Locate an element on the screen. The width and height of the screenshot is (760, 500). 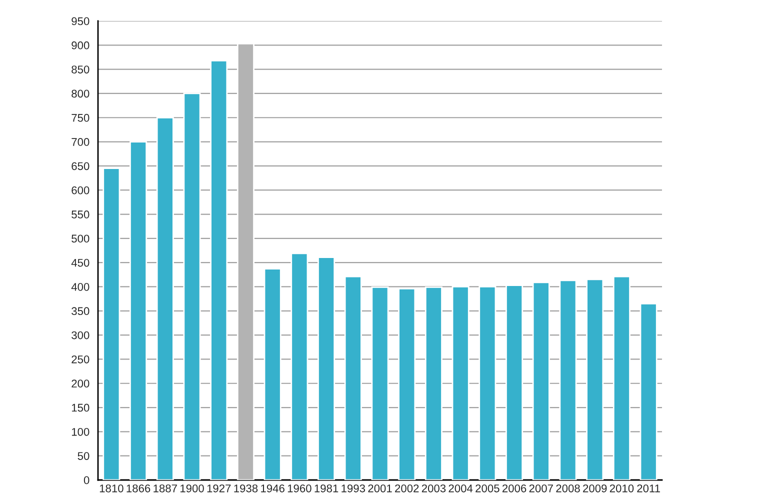
x-tick-label: 1927 is located at coordinates (219, 488).